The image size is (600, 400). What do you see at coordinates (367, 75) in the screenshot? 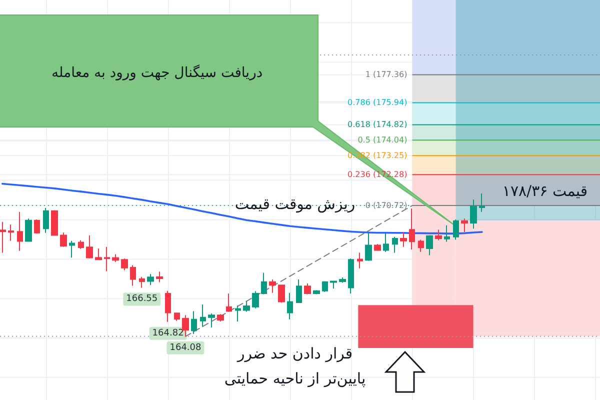
I see `y-tick-label: 1` at bounding box center [367, 75].